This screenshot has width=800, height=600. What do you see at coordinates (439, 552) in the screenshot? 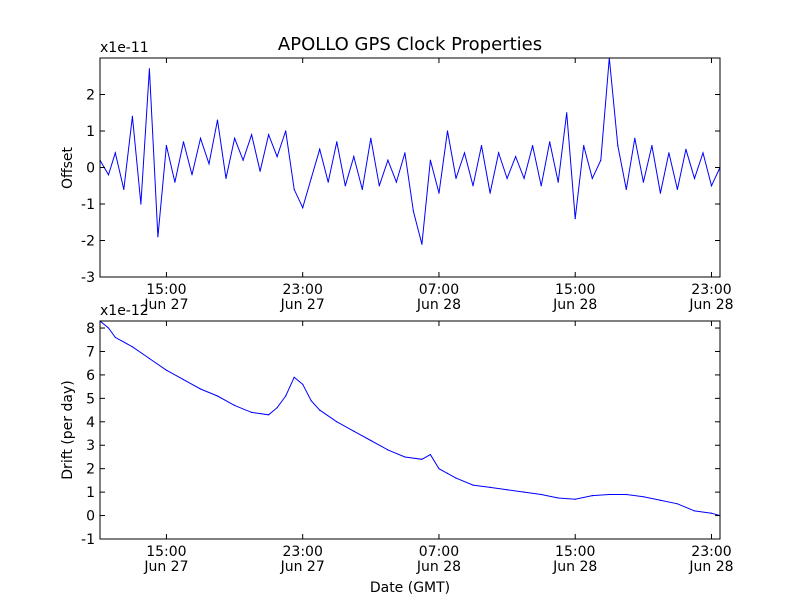
I see `drift-x-tick-time-label: 07:00` at bounding box center [439, 552].